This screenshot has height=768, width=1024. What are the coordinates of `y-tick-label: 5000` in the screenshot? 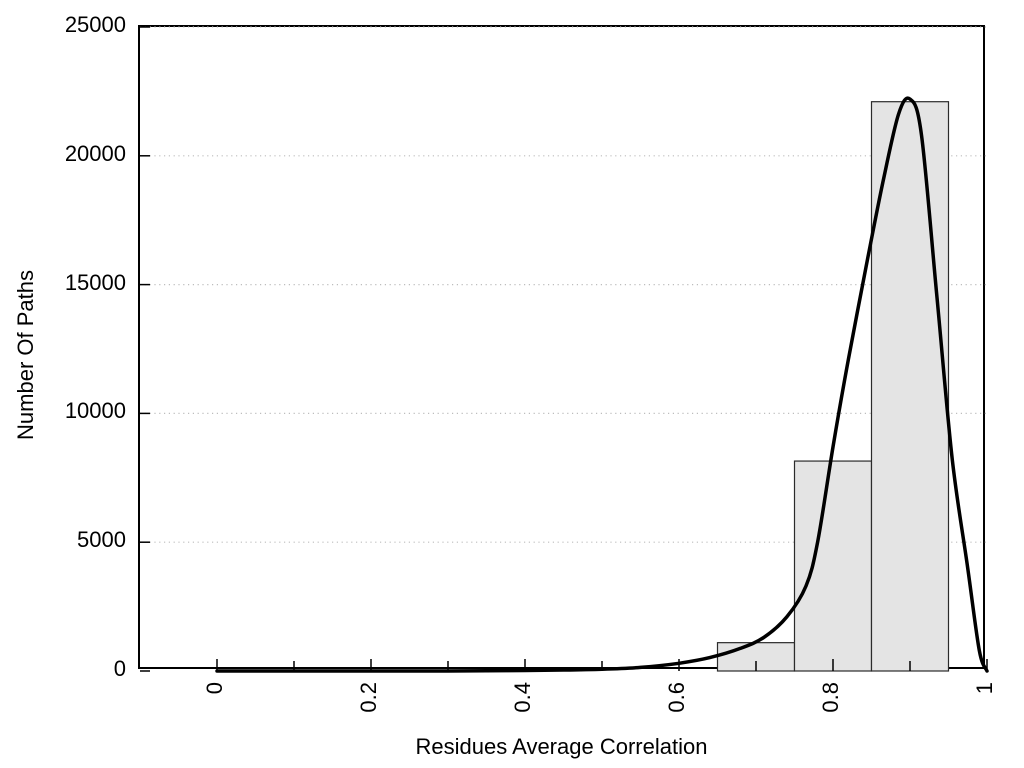 It's located at (101, 540).